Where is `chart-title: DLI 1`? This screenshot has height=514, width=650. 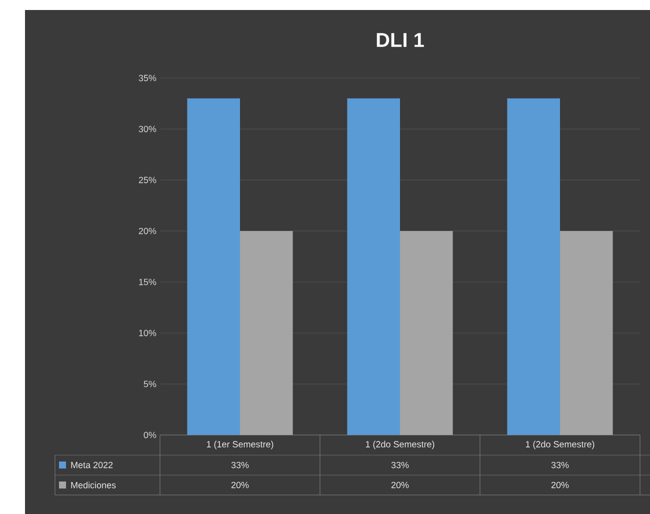
chart-title: DLI 1 is located at coordinates (400, 40).